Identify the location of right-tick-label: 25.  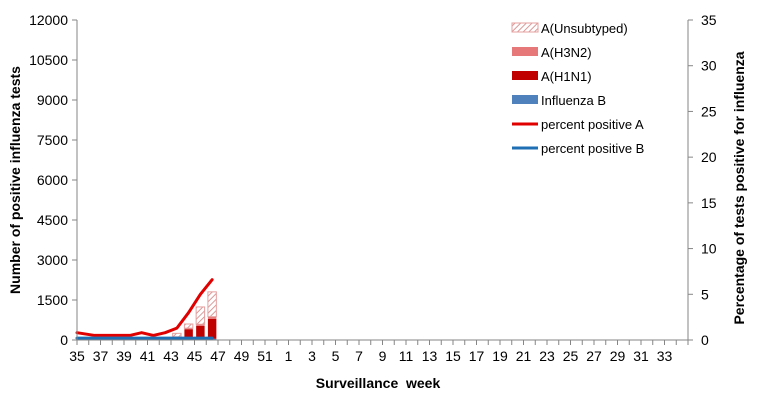
(709, 111).